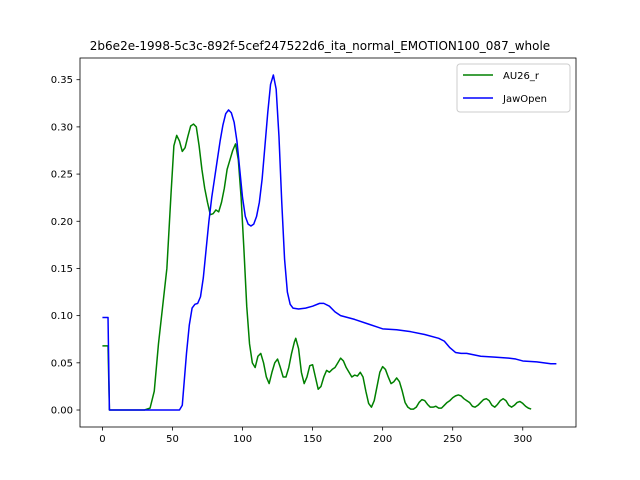  What do you see at coordinates (62, 127) in the screenshot?
I see `y-tick-label: 0.30` at bounding box center [62, 127].